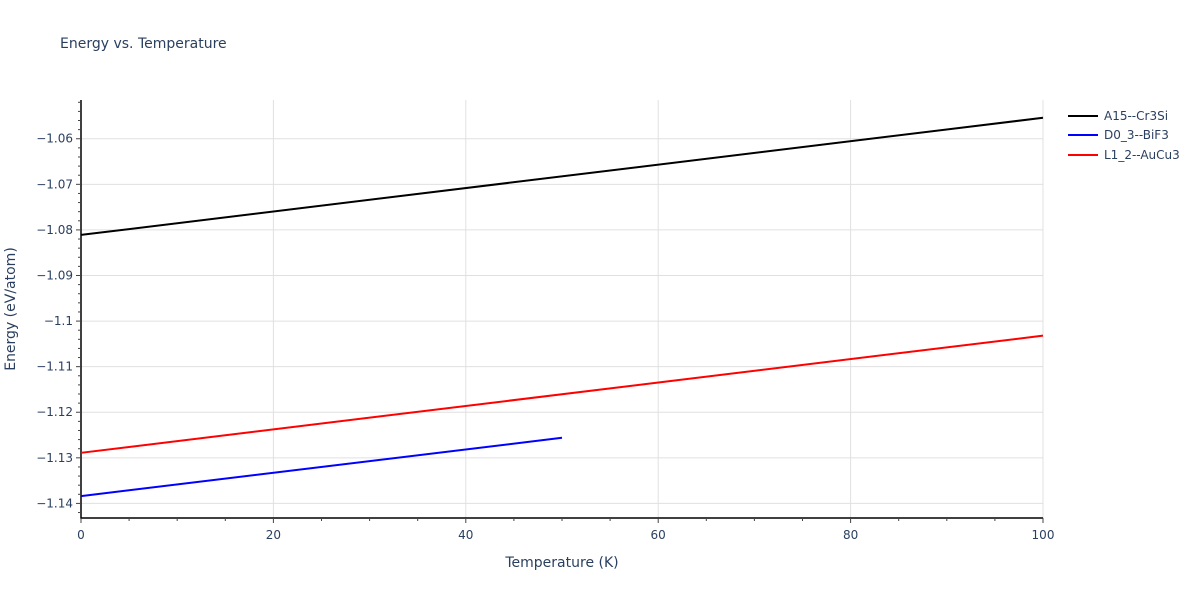 This screenshot has width=1200, height=600. What do you see at coordinates (1142, 154) in the screenshot?
I see `legend-label: L1_2--AuCu3` at bounding box center [1142, 154].